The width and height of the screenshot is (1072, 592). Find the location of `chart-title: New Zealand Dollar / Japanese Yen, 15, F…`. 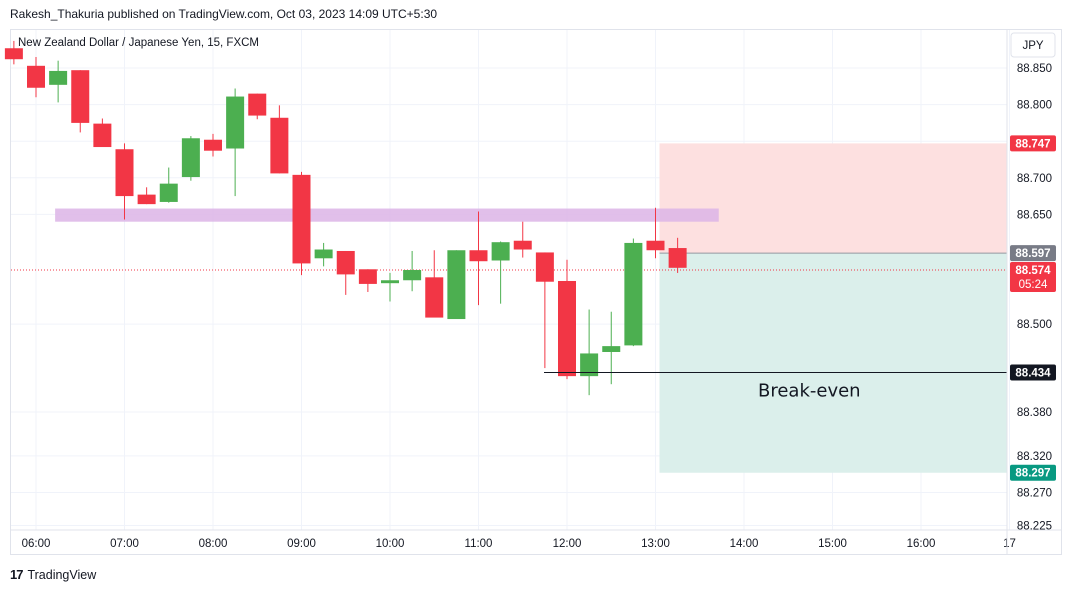

chart-title: New Zealand Dollar / Japanese Yen, 15, F… is located at coordinates (138, 43).